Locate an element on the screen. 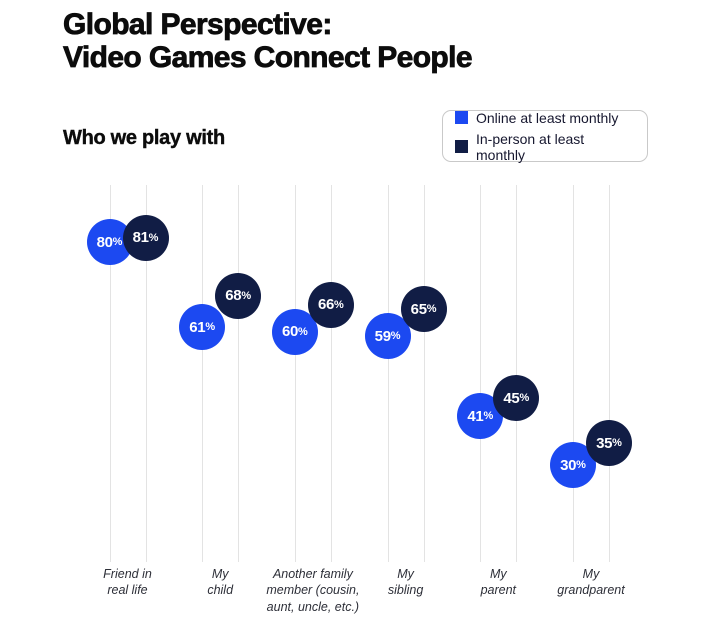 This screenshot has height=632, width=720. legend-item-online: Online at least monthly is located at coordinates (545, 118).